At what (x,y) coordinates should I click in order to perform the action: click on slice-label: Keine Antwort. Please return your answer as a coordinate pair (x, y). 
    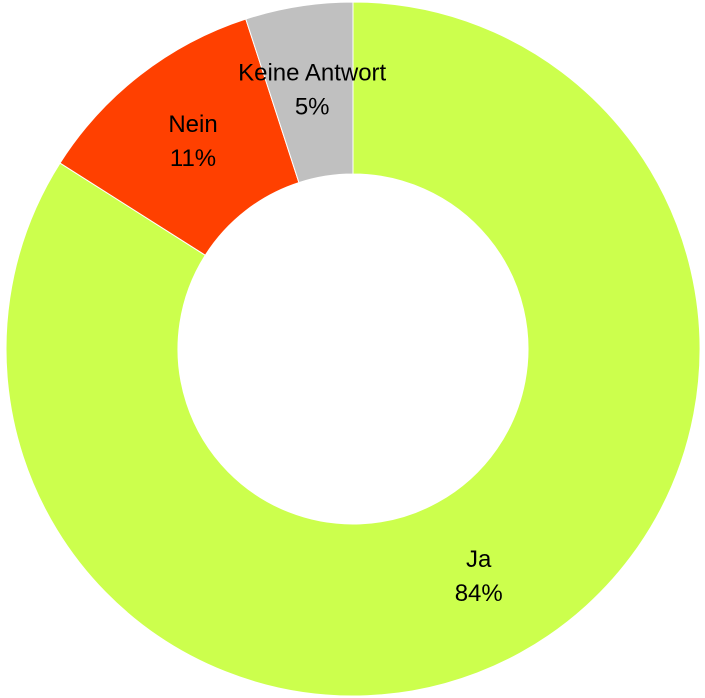
    Looking at the image, I should click on (312, 73).